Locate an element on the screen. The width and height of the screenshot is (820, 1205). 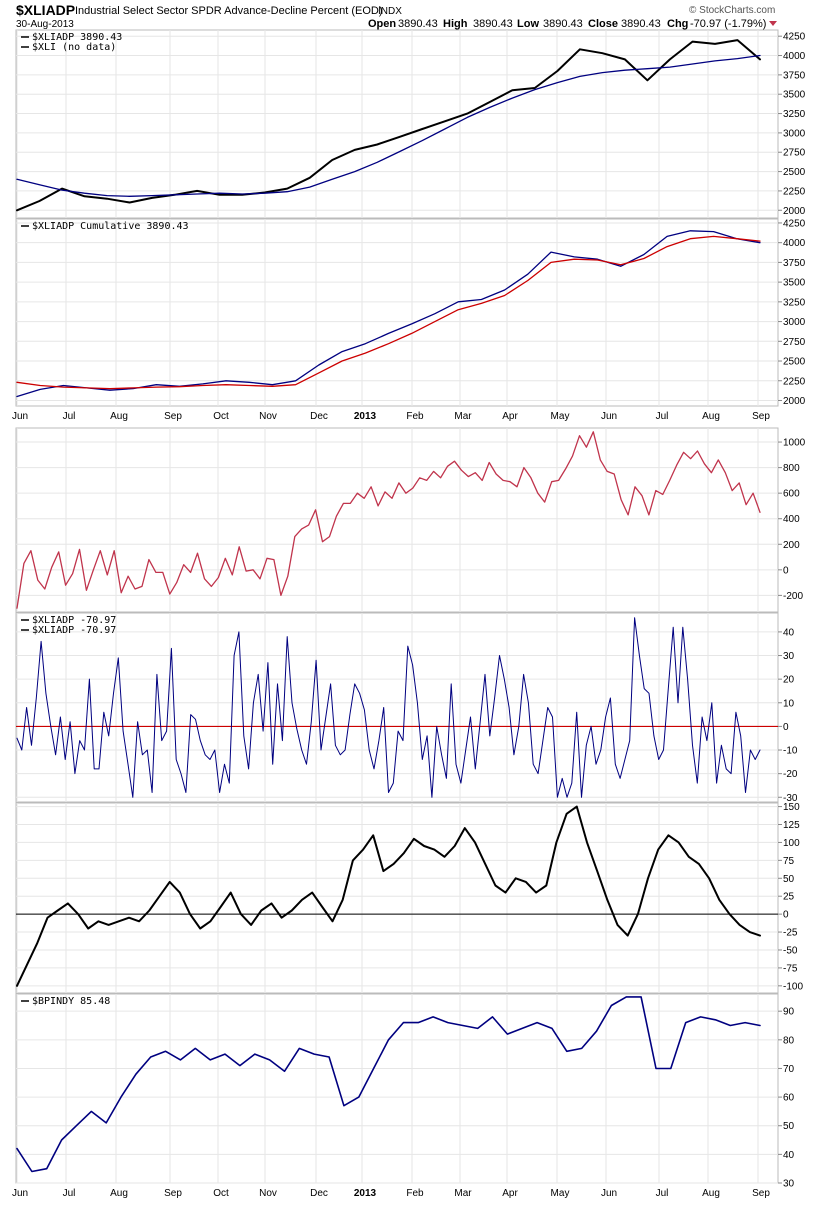
y-tick-label: -25 is located at coordinates (790, 933).